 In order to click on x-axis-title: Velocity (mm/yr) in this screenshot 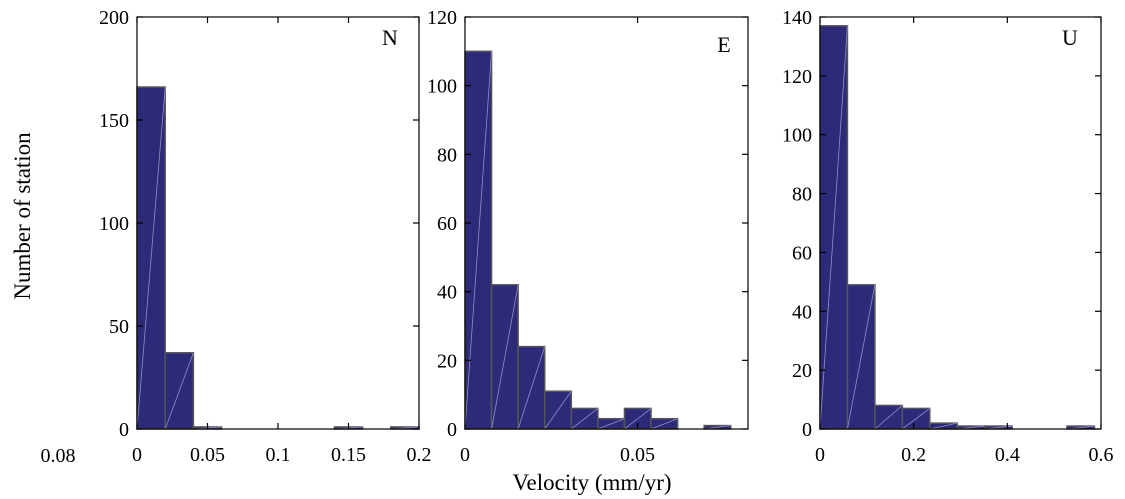, I will do `click(591, 482)`.